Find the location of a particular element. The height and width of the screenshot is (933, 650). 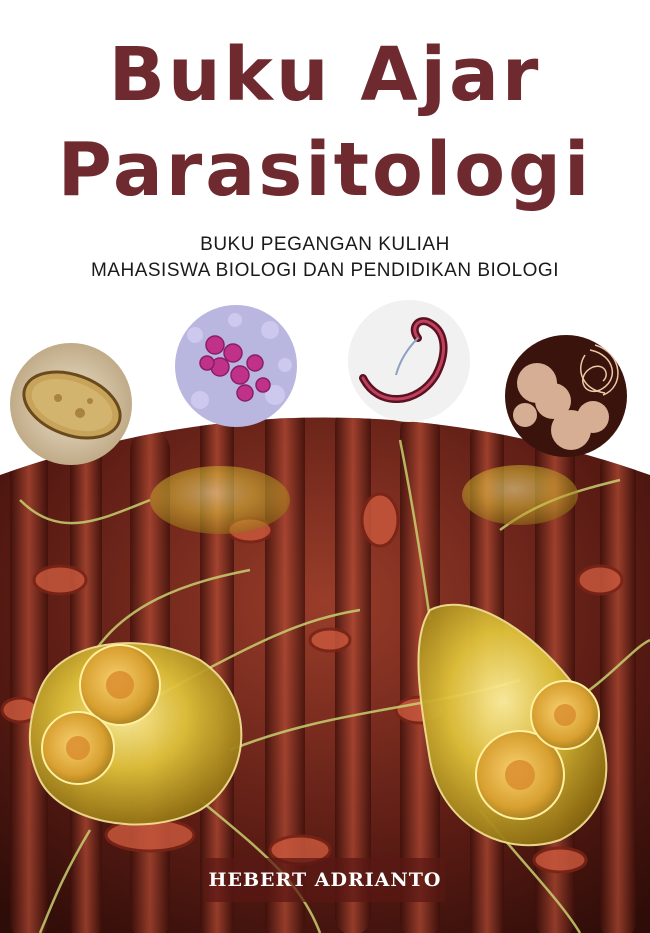

worm-micrograph is located at coordinates (409, 361).